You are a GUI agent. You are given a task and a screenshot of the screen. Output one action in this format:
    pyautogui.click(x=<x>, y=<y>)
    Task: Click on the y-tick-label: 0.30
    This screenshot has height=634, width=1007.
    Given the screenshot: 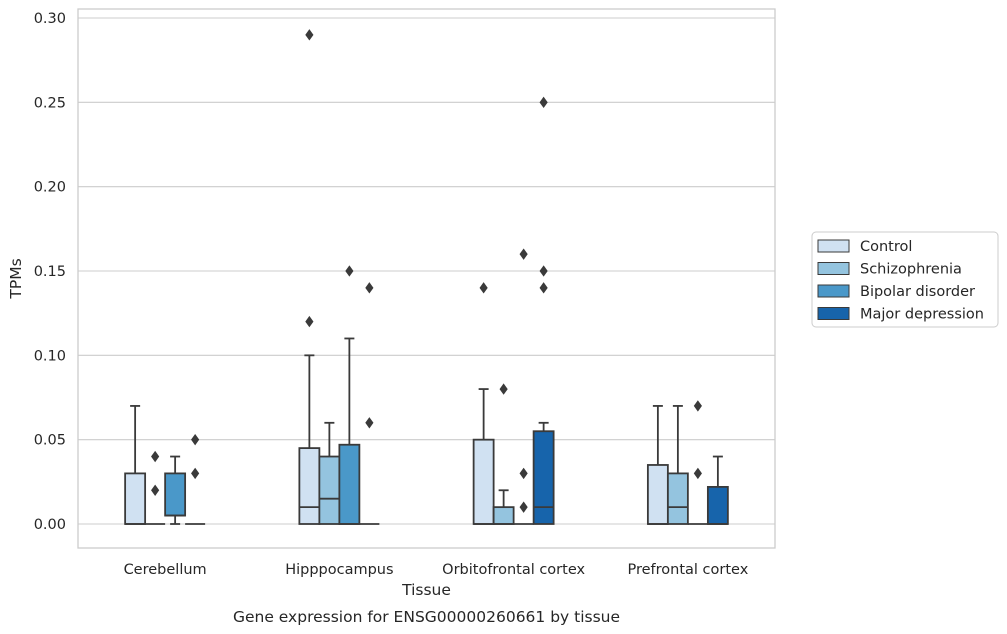 What is the action you would take?
    pyautogui.click(x=50, y=19)
    